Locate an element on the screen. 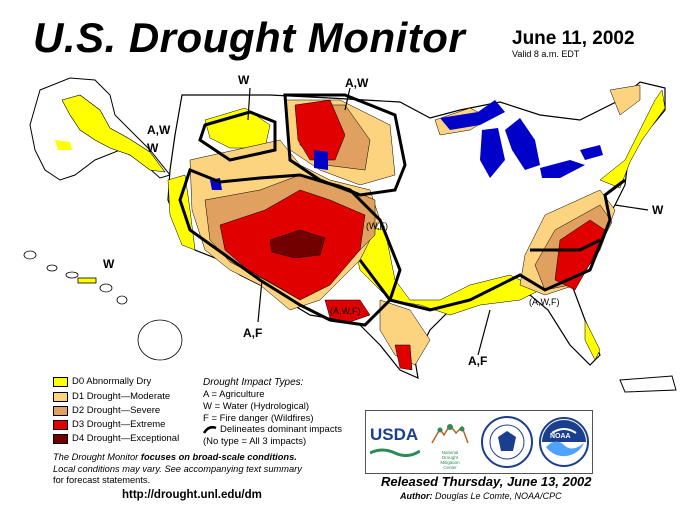 The height and width of the screenshot is (522, 700). impact-delineates-row: Delineates dominant impacts is located at coordinates (272, 429).